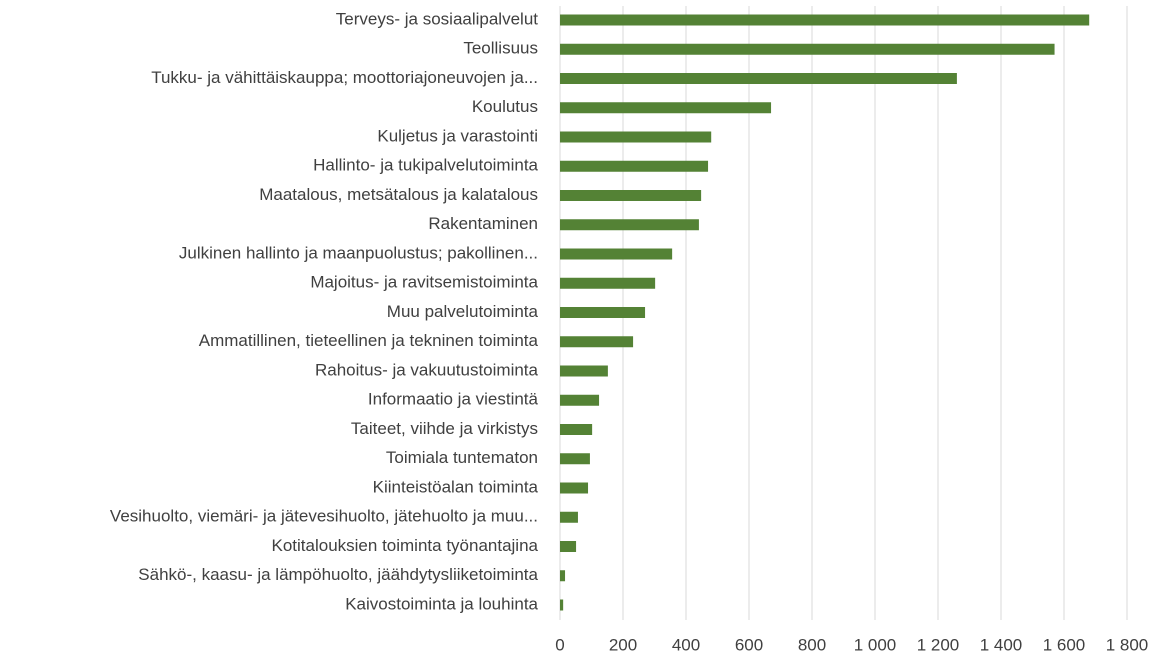 The image size is (1163, 659). I want to click on x-tick-label: 1 800, so click(1127, 644).